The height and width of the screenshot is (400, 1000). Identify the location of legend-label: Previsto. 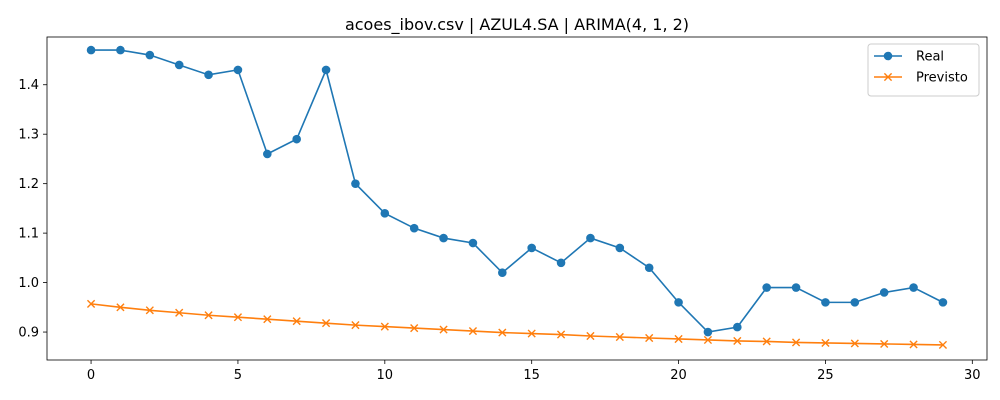
(942, 78).